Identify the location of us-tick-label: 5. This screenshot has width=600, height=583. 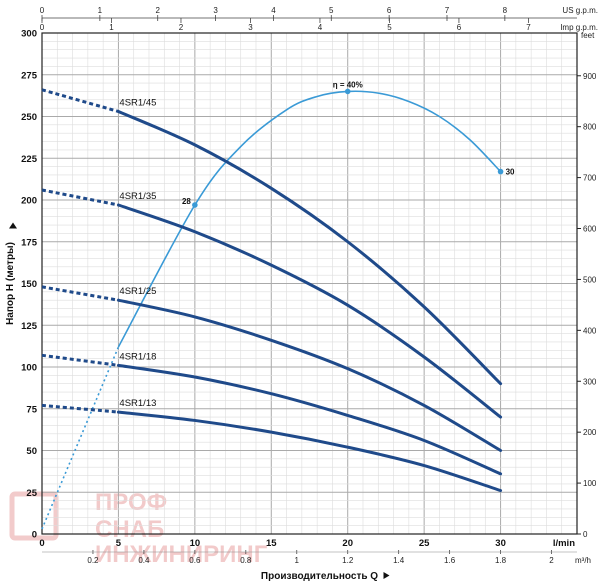
(331, 10).